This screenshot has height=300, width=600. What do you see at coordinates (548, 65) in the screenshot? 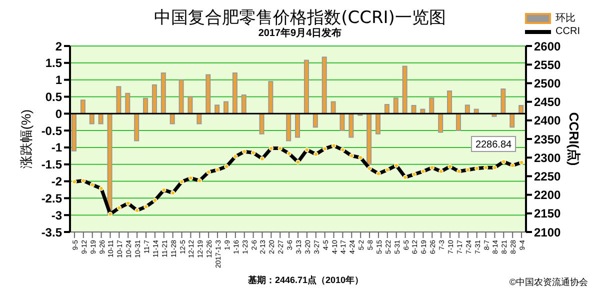
I see `y2-tick-label: 2550` at bounding box center [548, 65].